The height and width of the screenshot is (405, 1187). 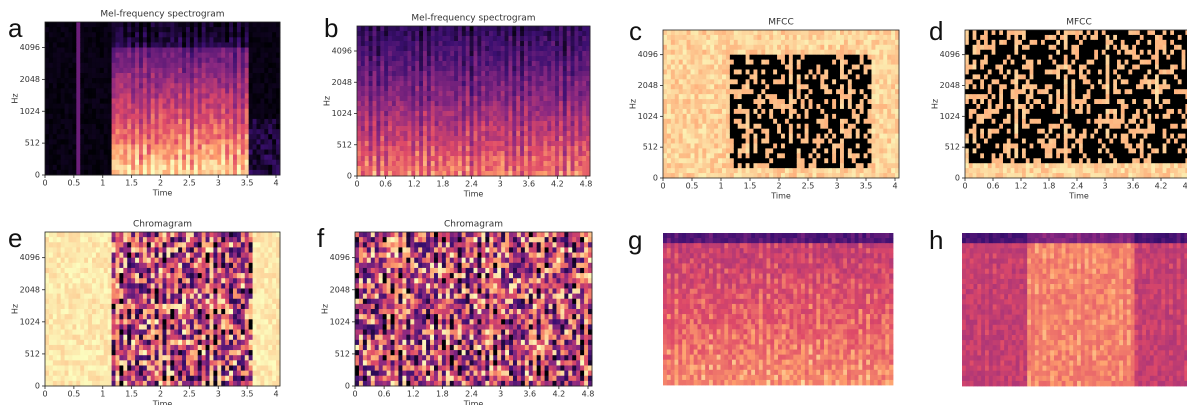 What do you see at coordinates (473, 19) in the screenshot?
I see `panel-title: Mel-frequency spectrogram` at bounding box center [473, 19].